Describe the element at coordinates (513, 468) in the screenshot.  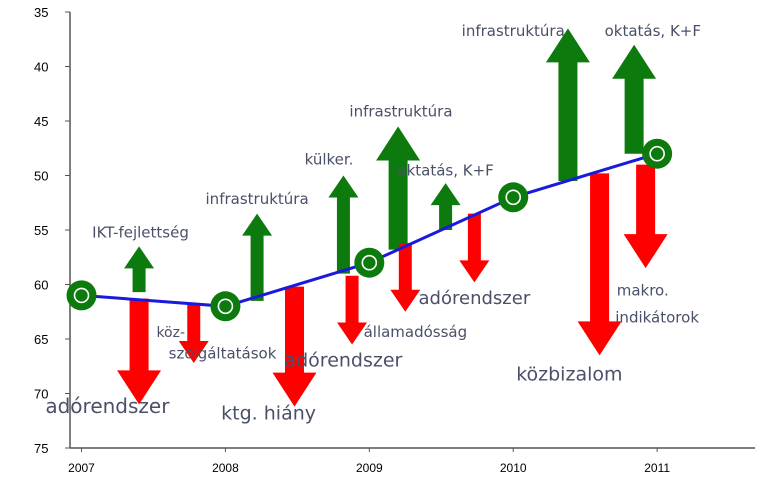
I see `x-tick-label: 2010` at that location.